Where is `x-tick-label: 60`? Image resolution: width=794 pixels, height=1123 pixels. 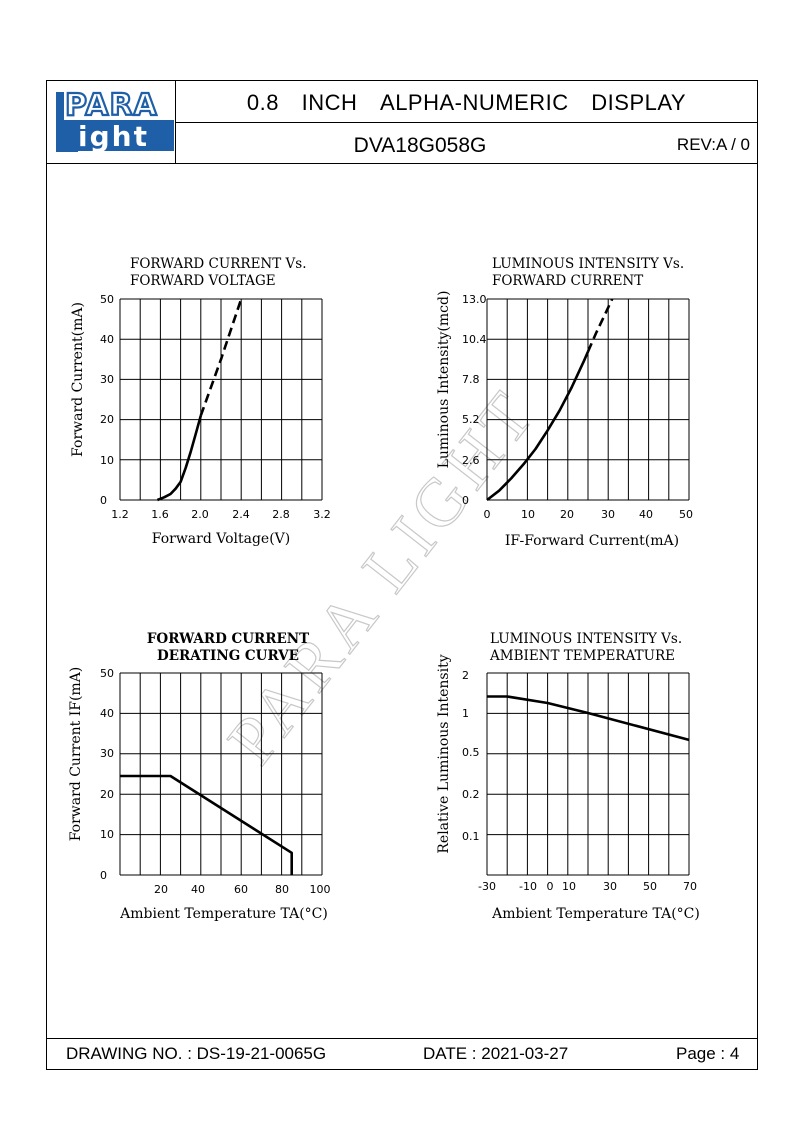
x-tick-label: 60 is located at coordinates (241, 889).